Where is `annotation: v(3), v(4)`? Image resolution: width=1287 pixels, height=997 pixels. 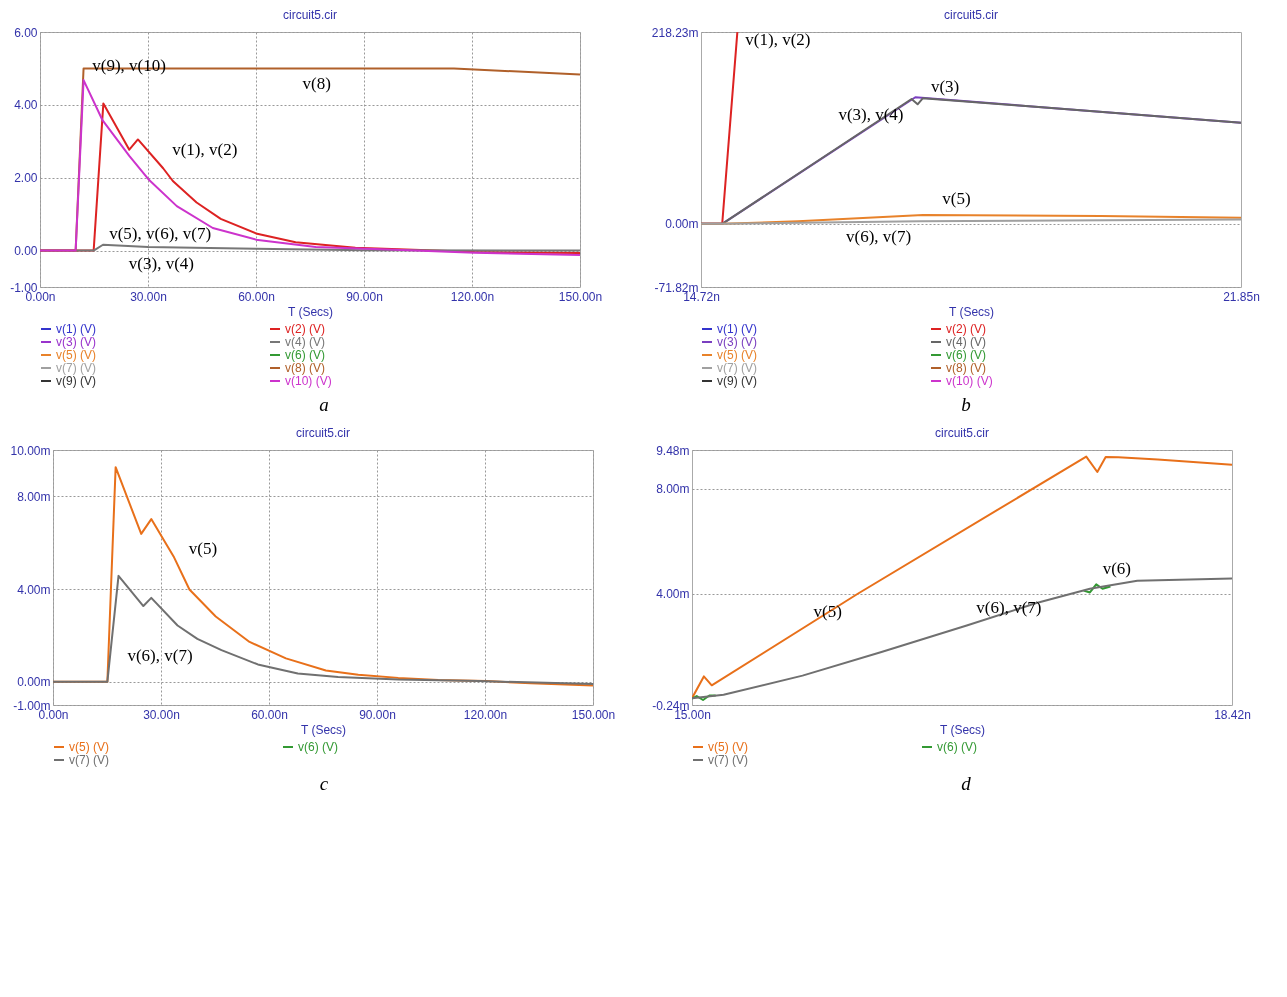 annotation: v(3), v(4) is located at coordinates (161, 264).